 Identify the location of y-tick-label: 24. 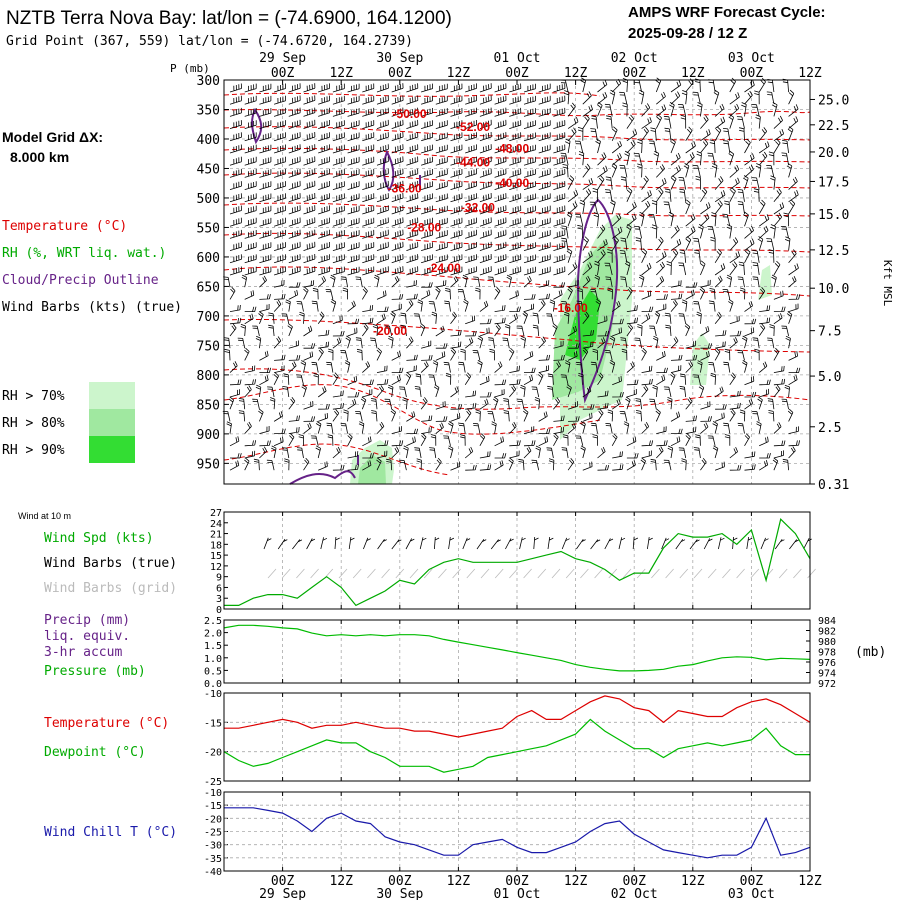
(216, 524).